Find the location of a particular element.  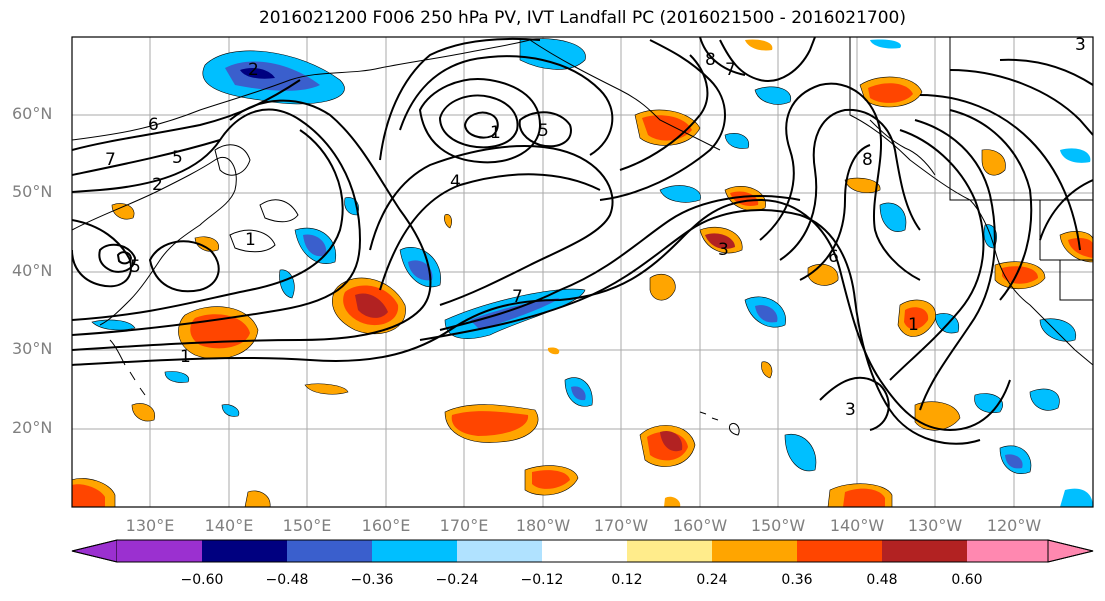

lat-label: 50°N is located at coordinates (32, 191).